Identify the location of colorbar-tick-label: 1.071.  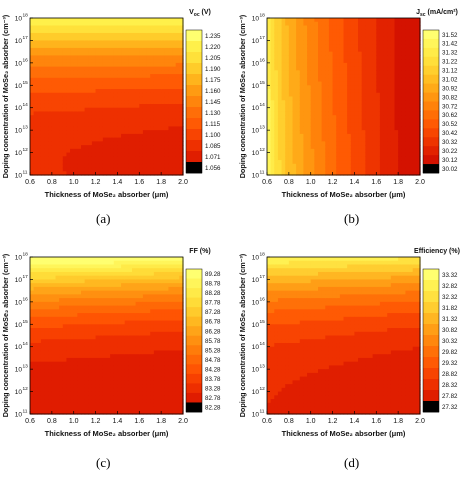
(213, 157).